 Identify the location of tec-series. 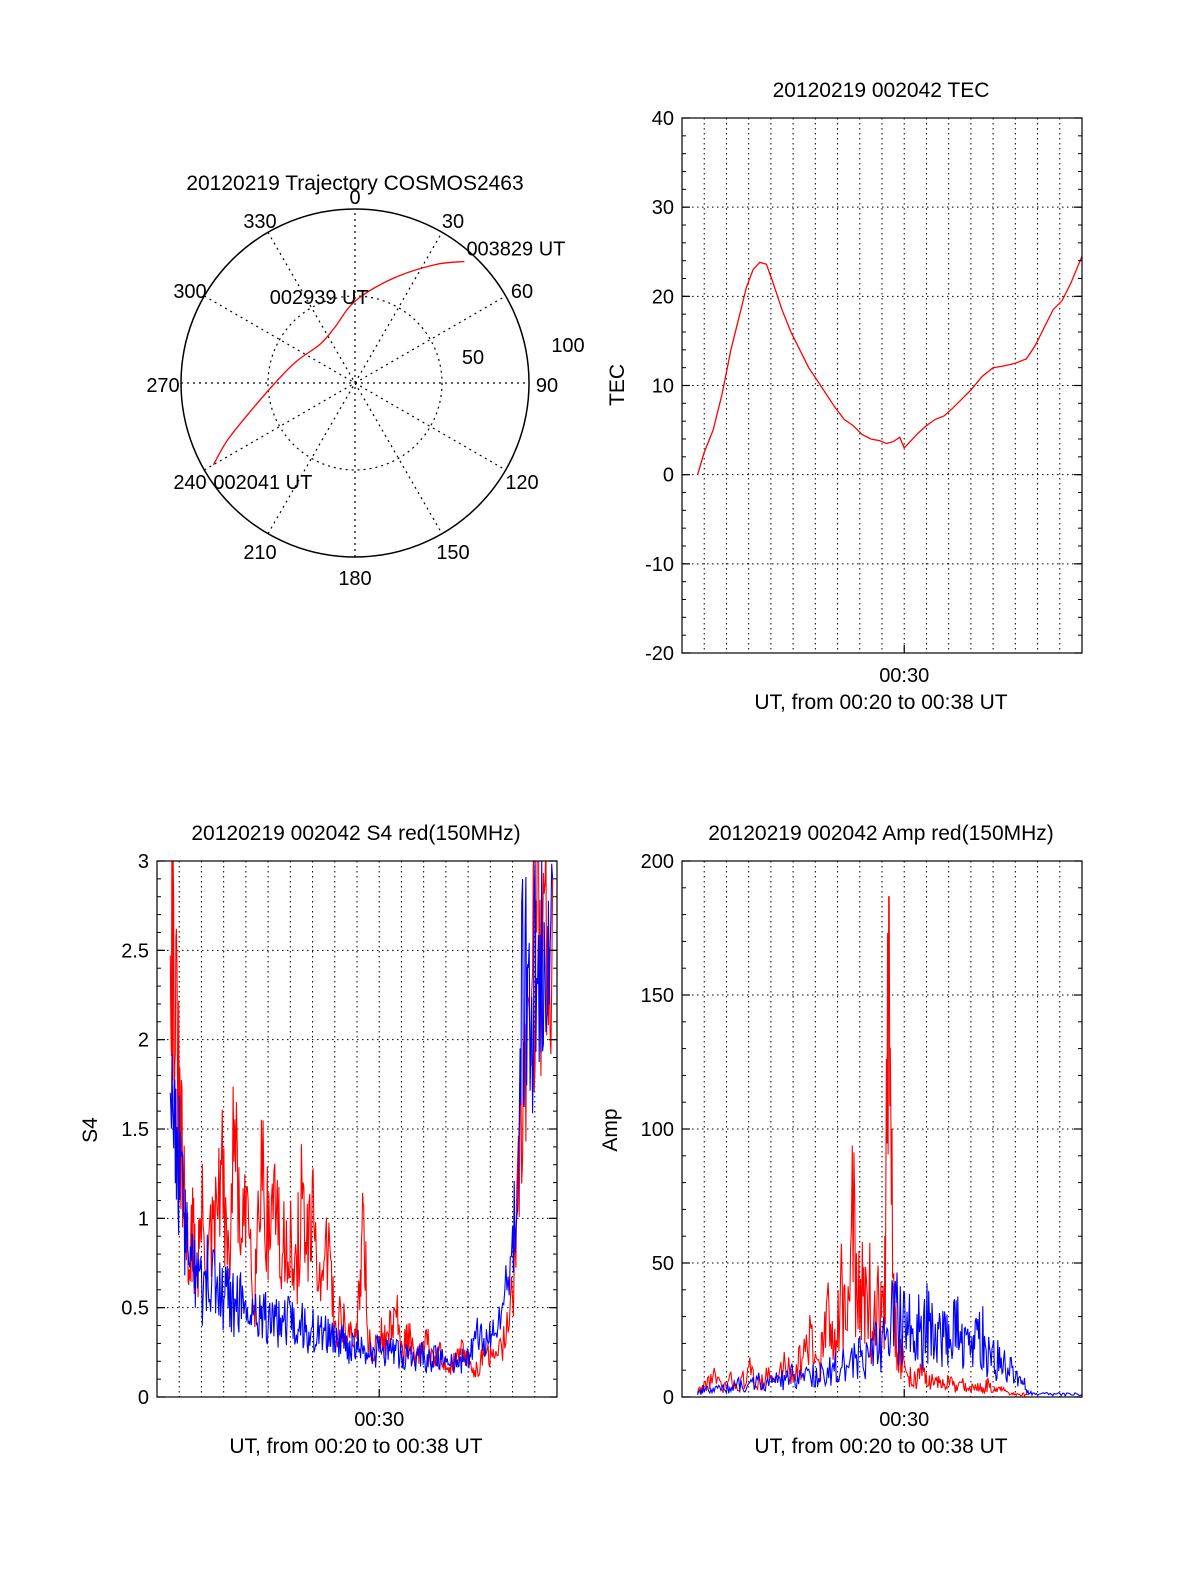
(889, 365).